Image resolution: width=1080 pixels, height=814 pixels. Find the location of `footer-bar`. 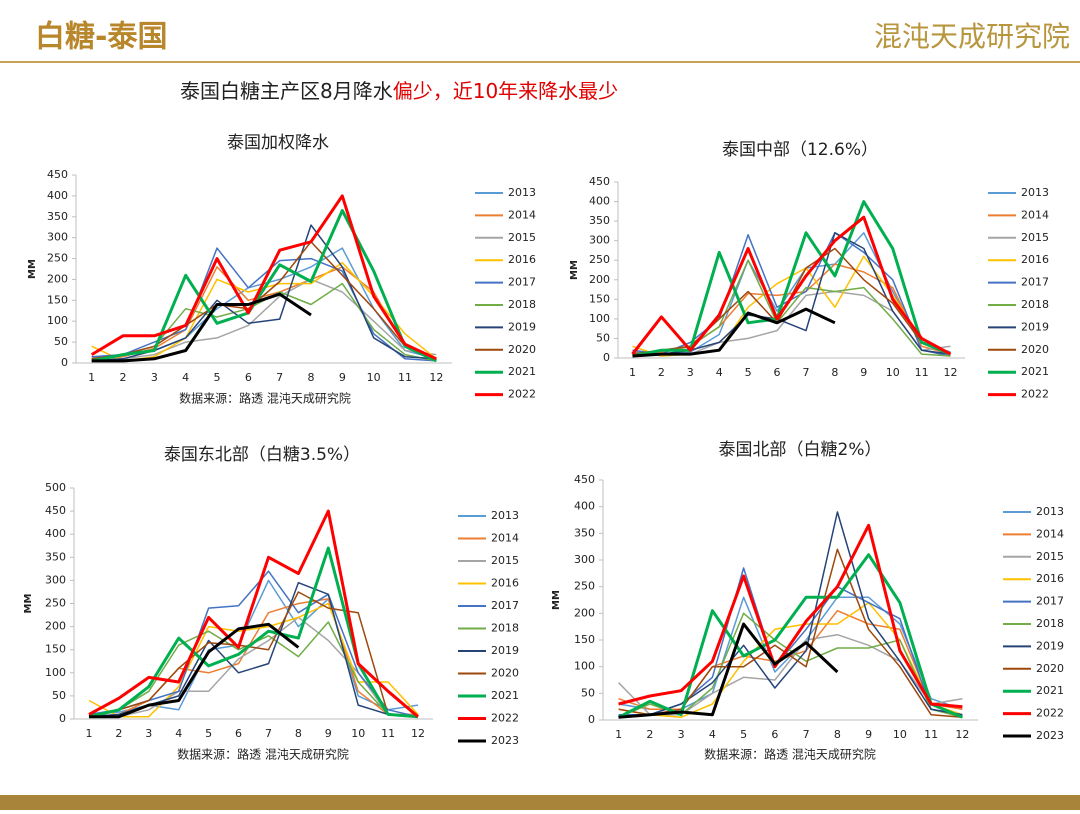

footer-bar is located at coordinates (540, 802).